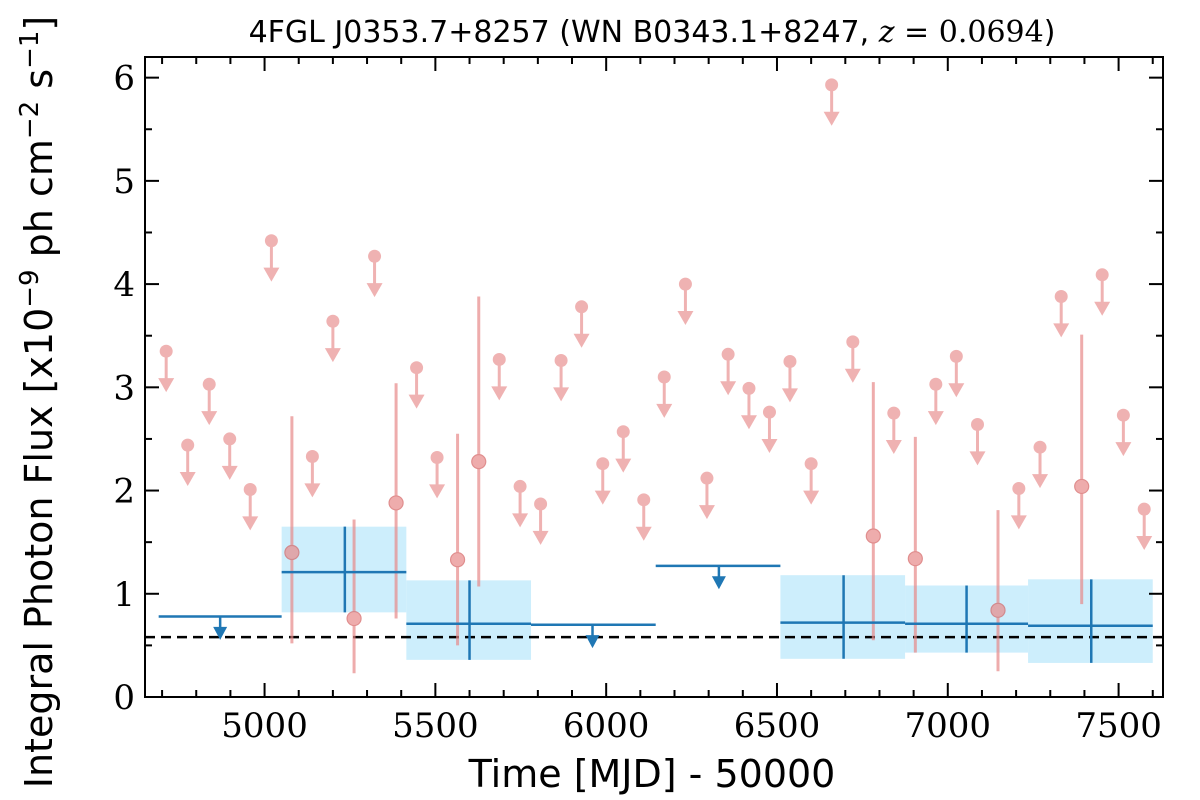 The image size is (1200, 800). Describe the element at coordinates (124, 492) in the screenshot. I see `y-tick-label: 2` at that location.